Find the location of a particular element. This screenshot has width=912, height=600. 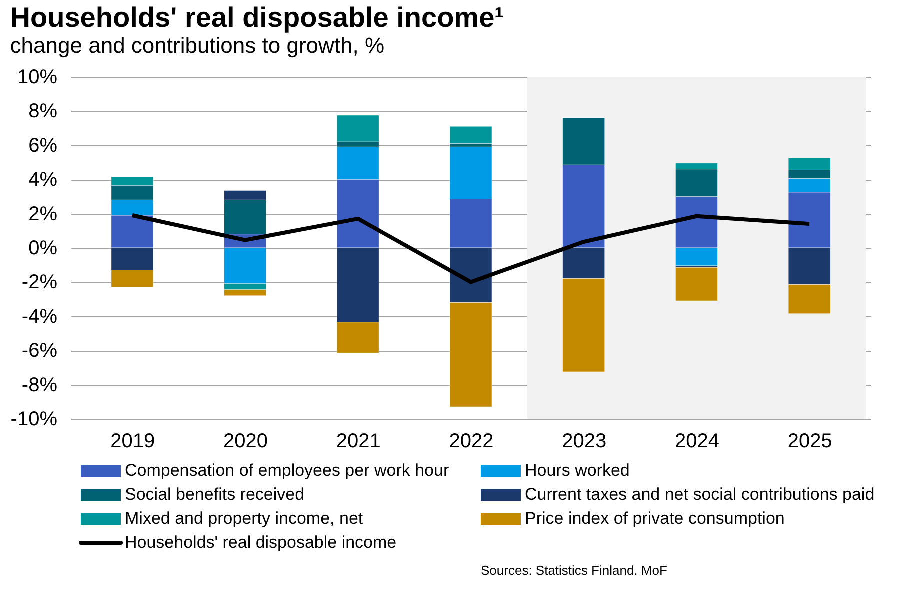

x-tick-label: 2019 is located at coordinates (133, 441).